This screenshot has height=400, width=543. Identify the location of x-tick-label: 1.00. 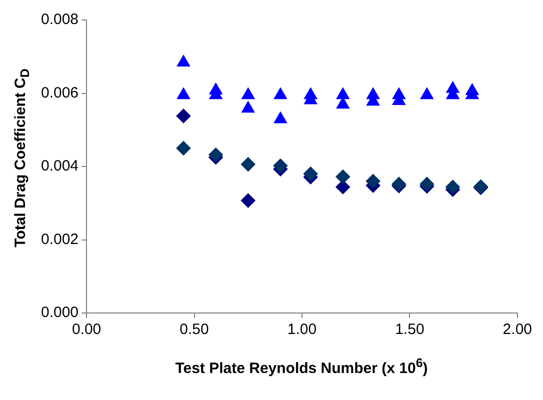
(302, 329).